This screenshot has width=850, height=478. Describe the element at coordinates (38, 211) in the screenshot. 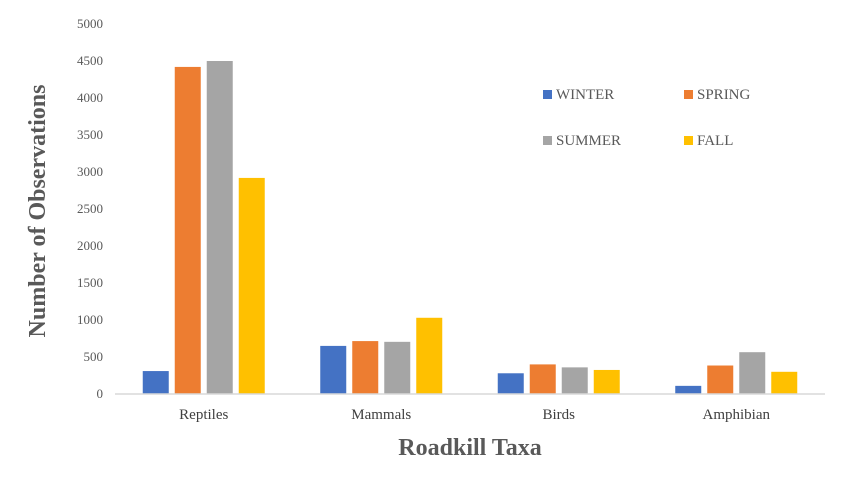

I see `y-axis-title: Number of Observations` at that location.